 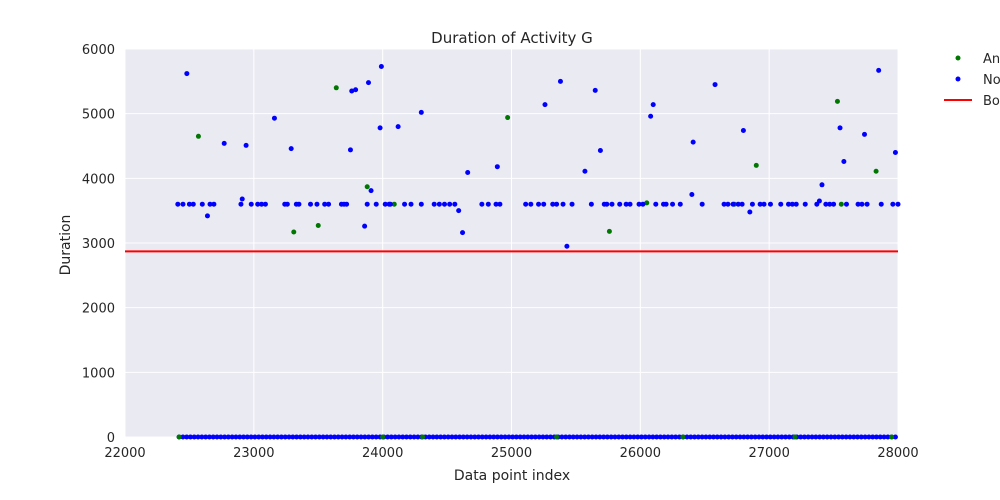 What do you see at coordinates (98, 309) in the screenshot?
I see `y-tick-label: 2000` at bounding box center [98, 309].